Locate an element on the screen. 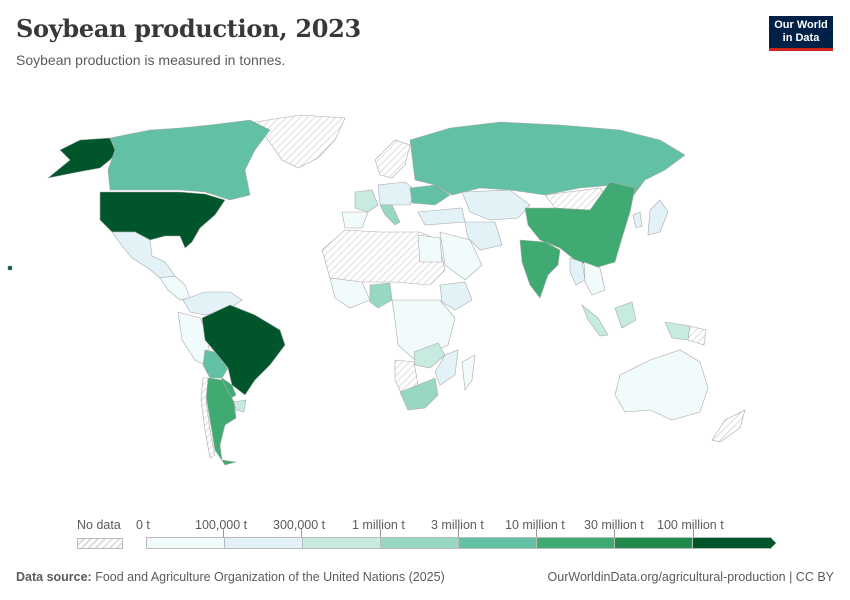 The width and height of the screenshot is (850, 600). region-mexico is located at coordinates (143, 255).